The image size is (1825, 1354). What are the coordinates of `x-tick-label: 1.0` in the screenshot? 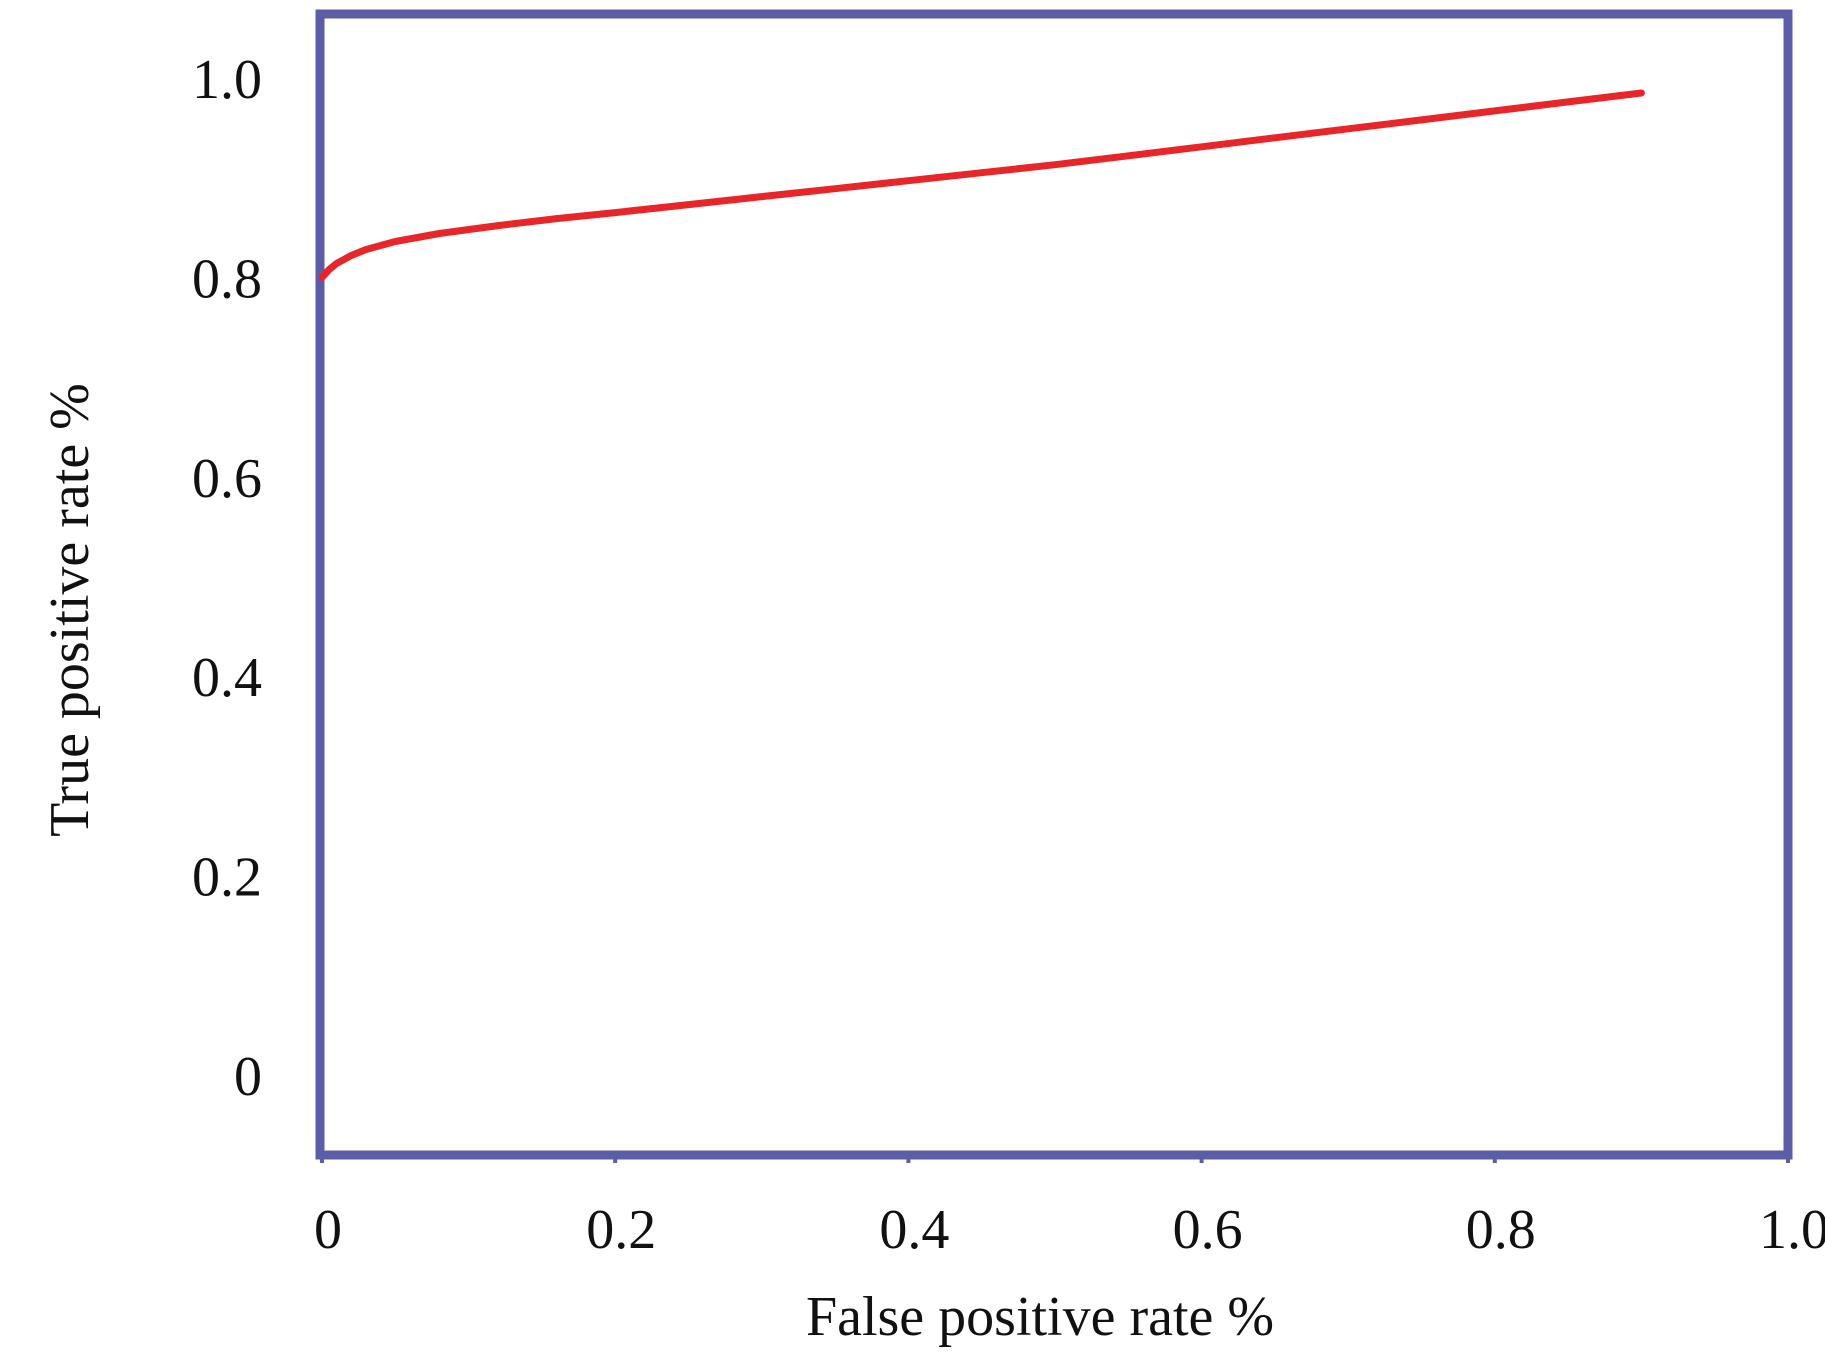 It's located at (1792, 1230).